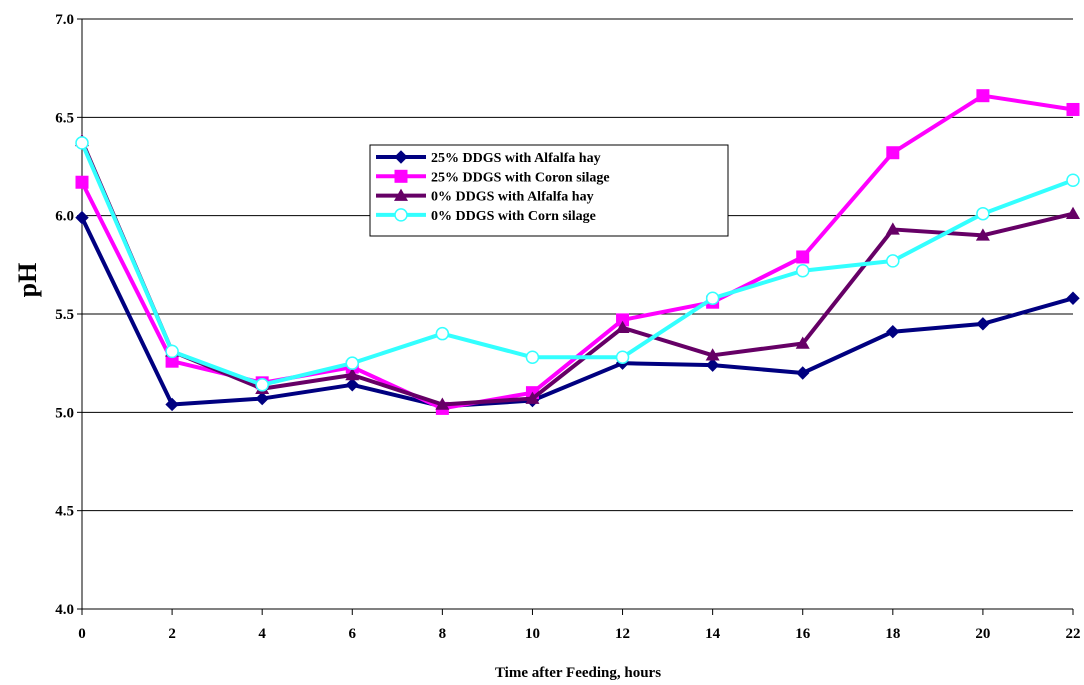  Describe the element at coordinates (622, 634) in the screenshot. I see `x-tick-label: 12` at that location.